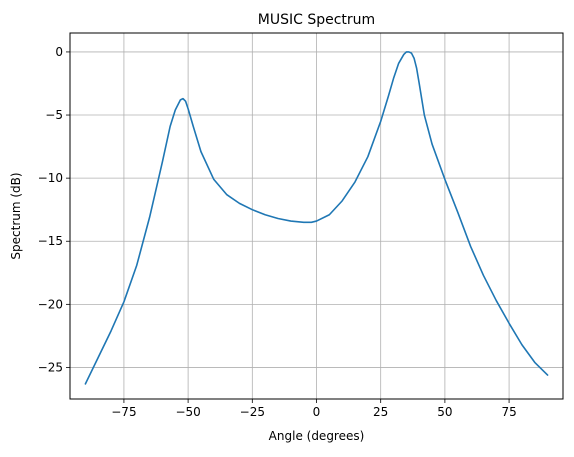 The height and width of the screenshot is (457, 574). What do you see at coordinates (50, 367) in the screenshot?
I see `y-tick-label: −25` at bounding box center [50, 367].